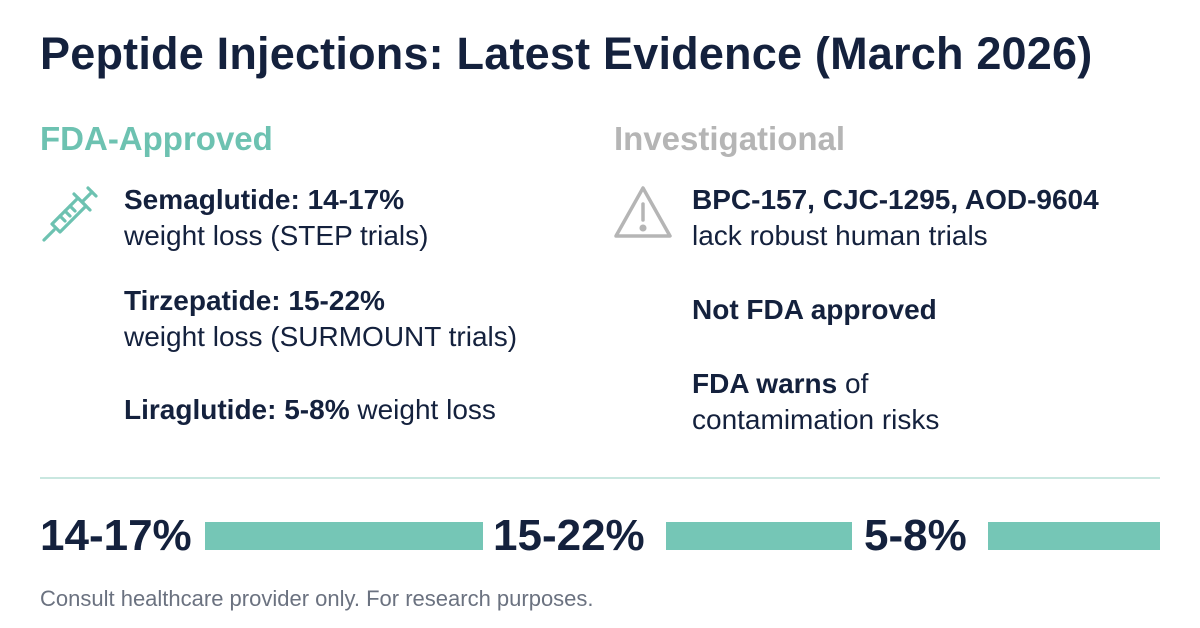 The width and height of the screenshot is (1200, 628). I want to click on stat-liraglutide: 5-8%, so click(915, 535).